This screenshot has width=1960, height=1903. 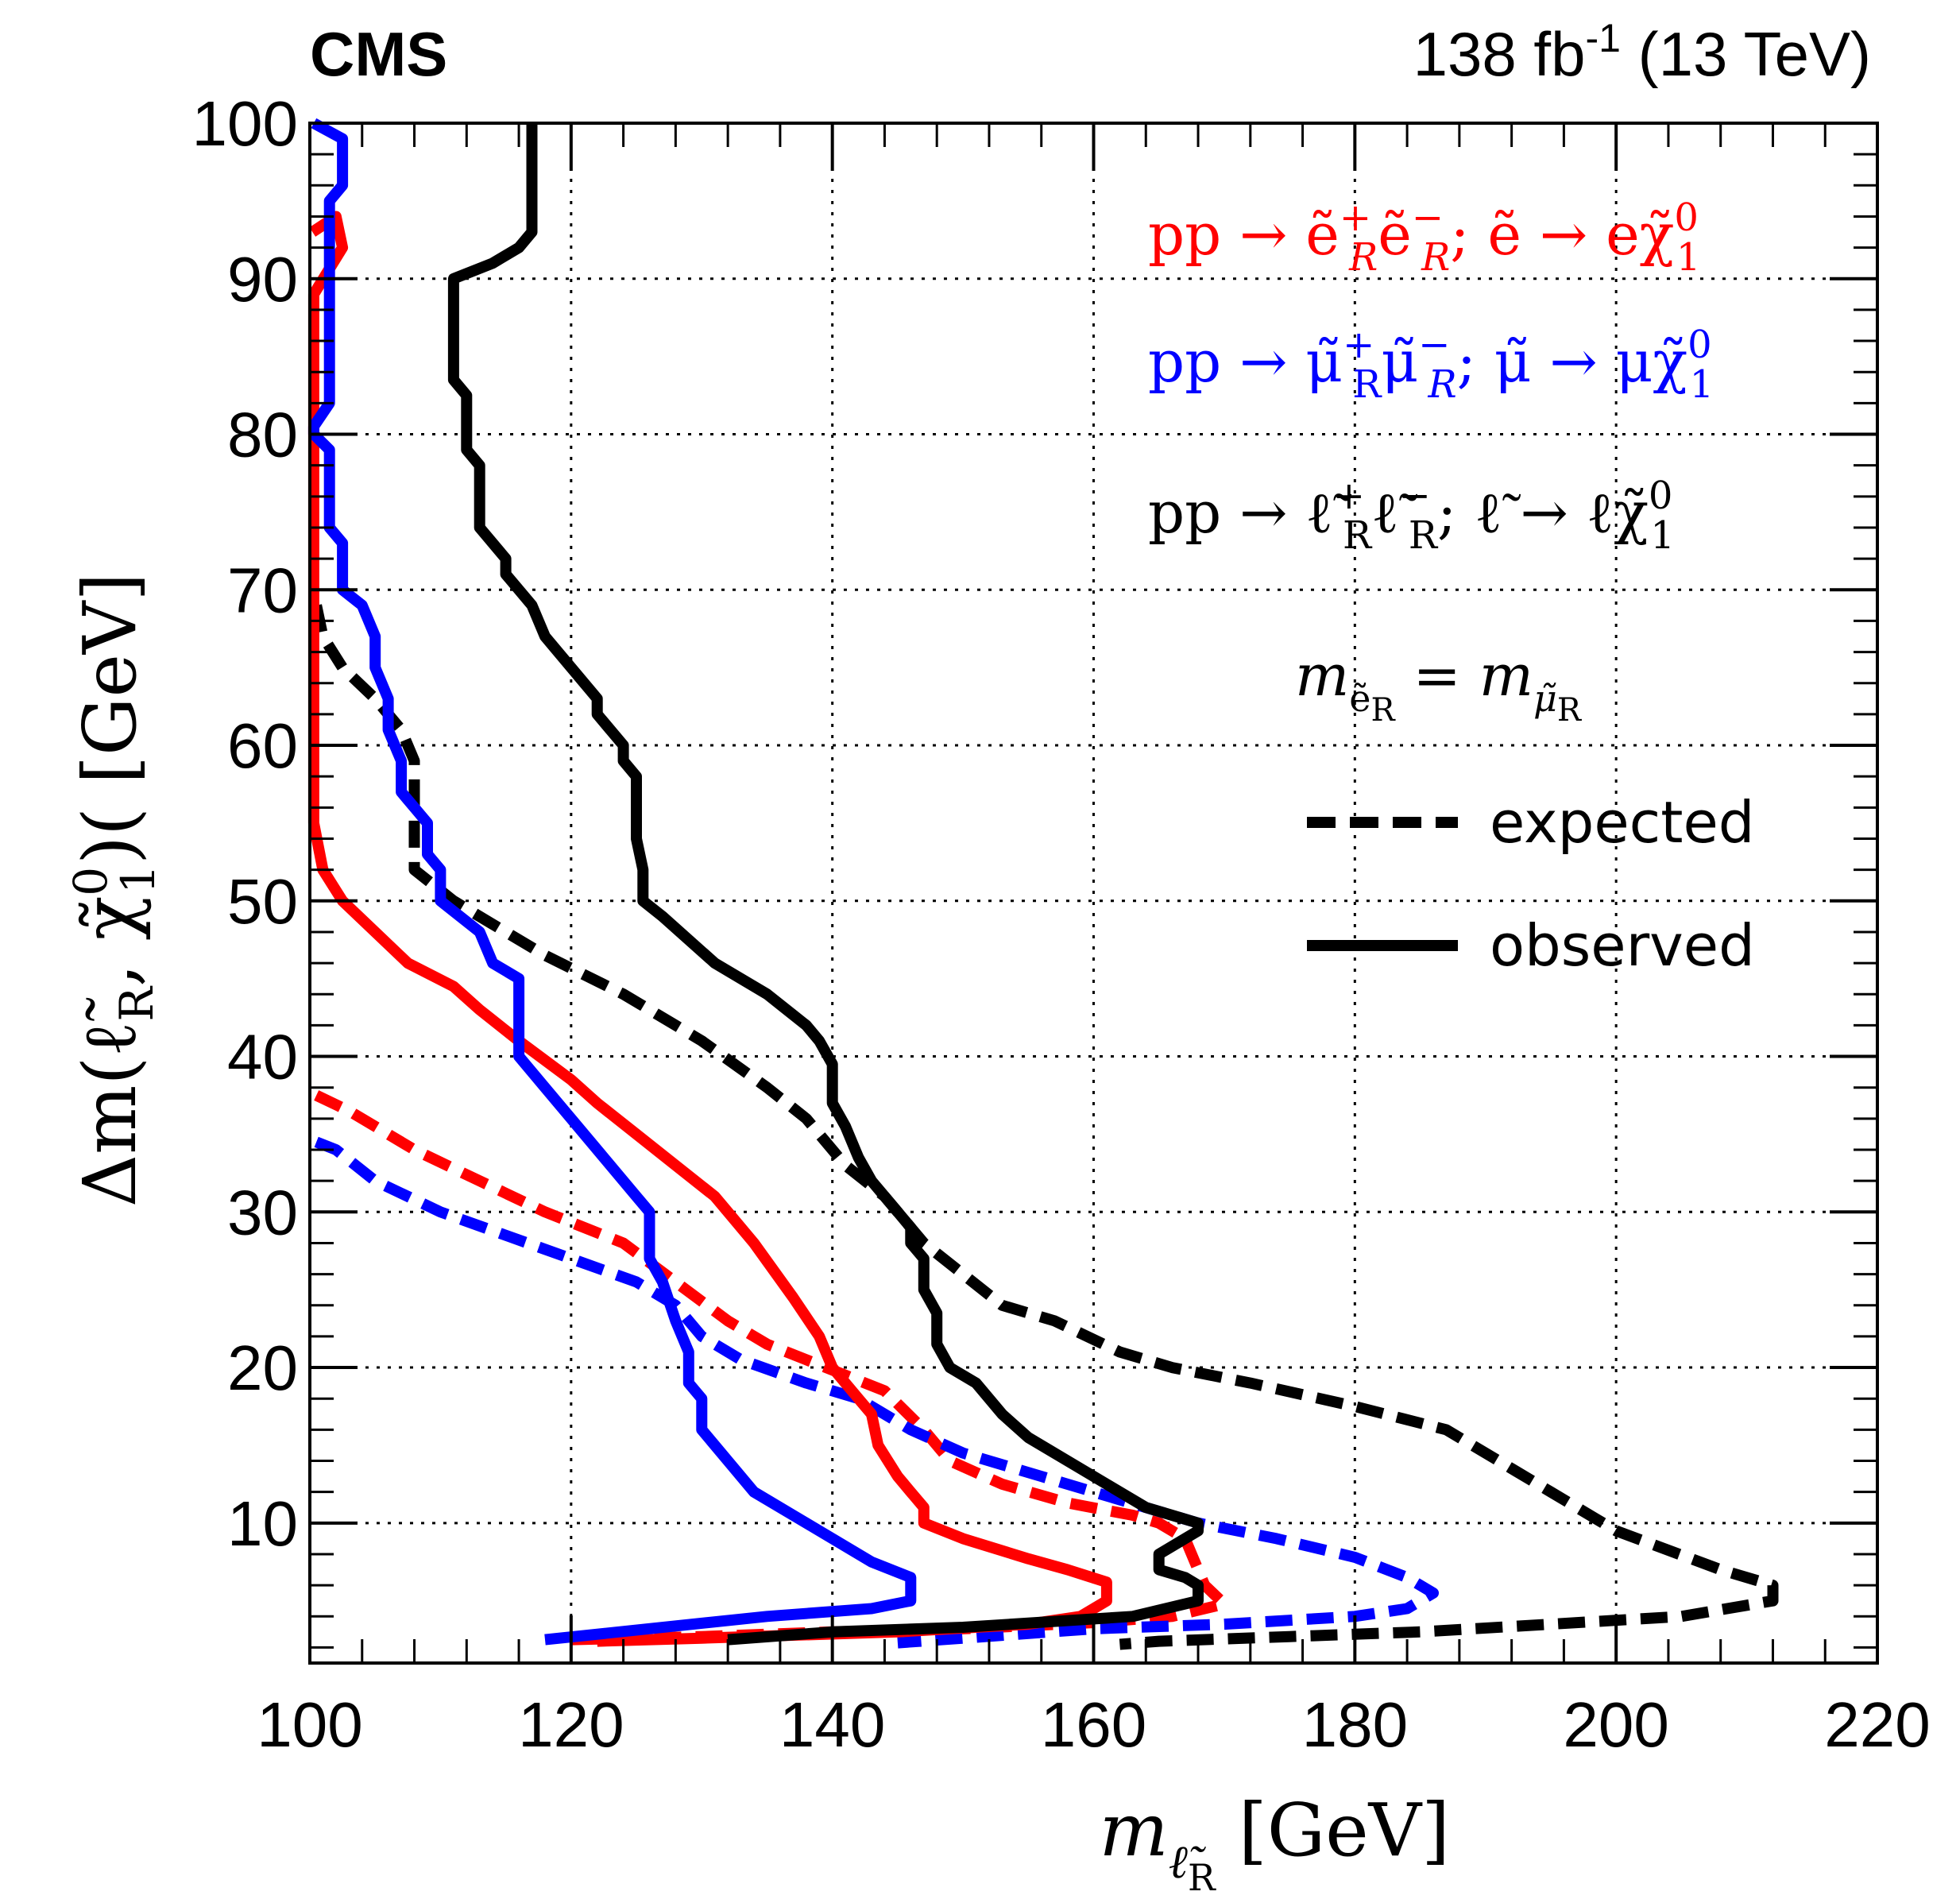 I want to click on y-tick-label: 50, so click(x=262, y=901).